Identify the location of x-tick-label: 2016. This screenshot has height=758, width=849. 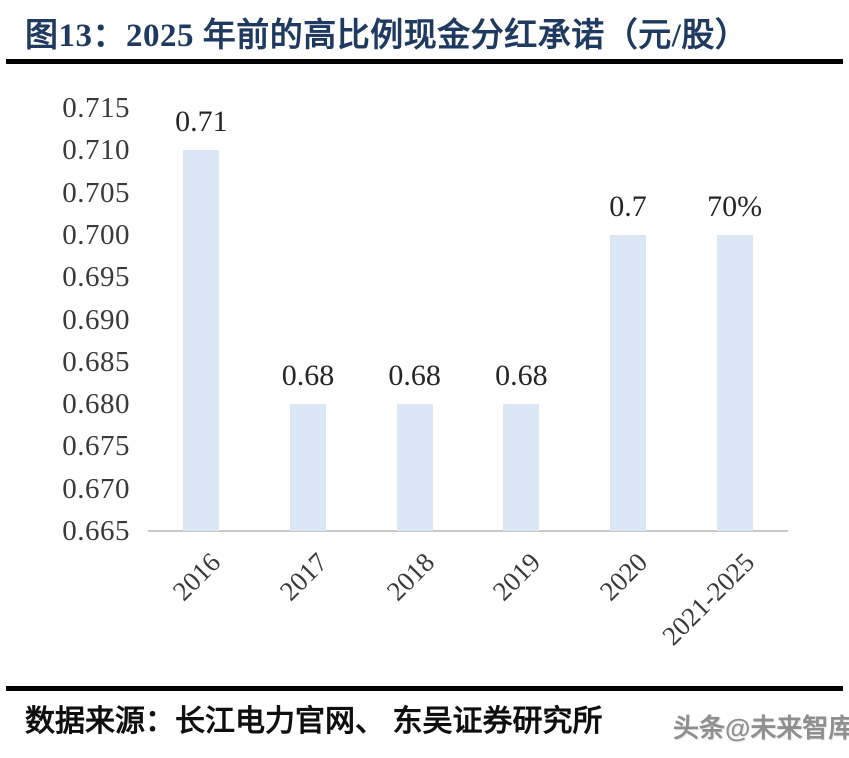
(197, 577).